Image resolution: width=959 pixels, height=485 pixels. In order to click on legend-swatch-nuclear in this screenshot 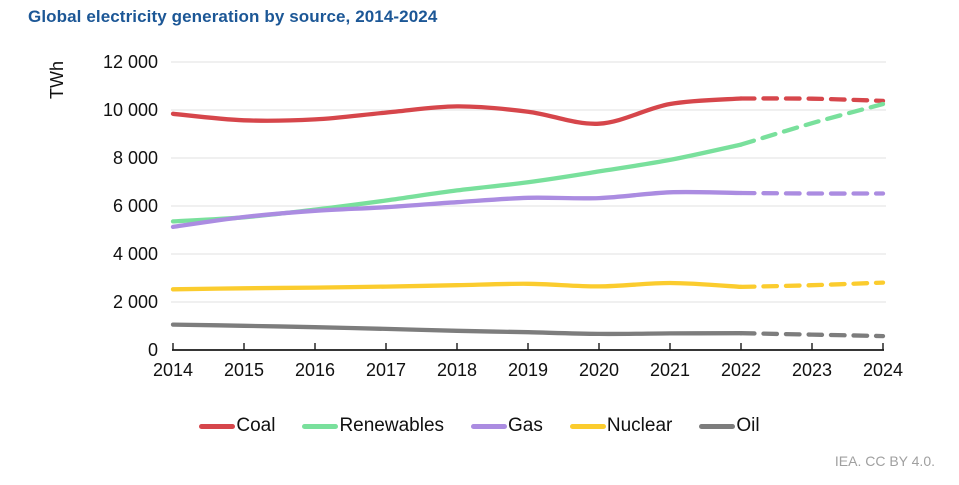, I will do `click(587, 426)`.